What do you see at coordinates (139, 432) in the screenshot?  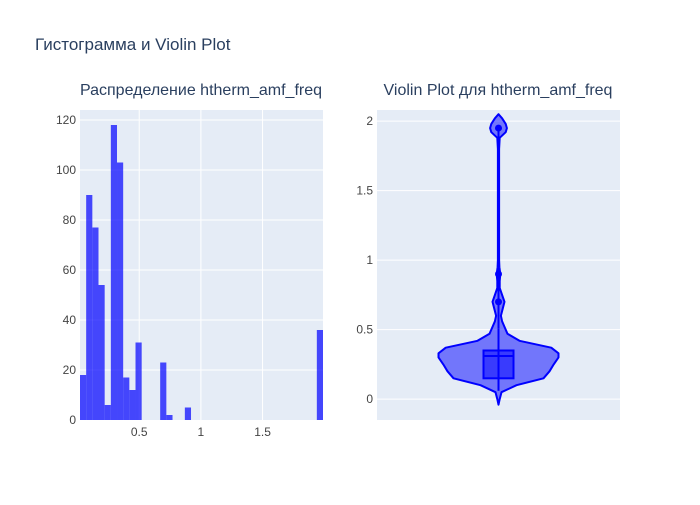 I see `histogram-x-tick-label: 0.5` at bounding box center [139, 432].